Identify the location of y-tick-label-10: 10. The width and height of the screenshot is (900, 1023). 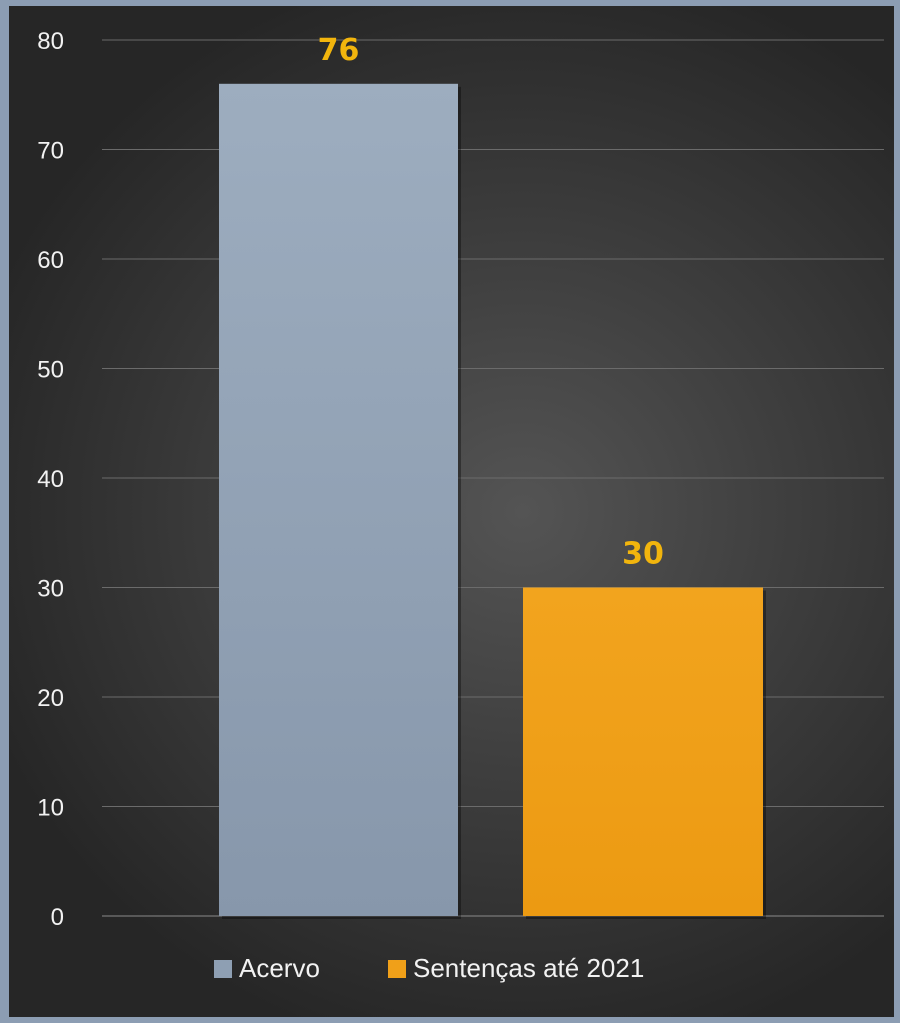
(50, 808).